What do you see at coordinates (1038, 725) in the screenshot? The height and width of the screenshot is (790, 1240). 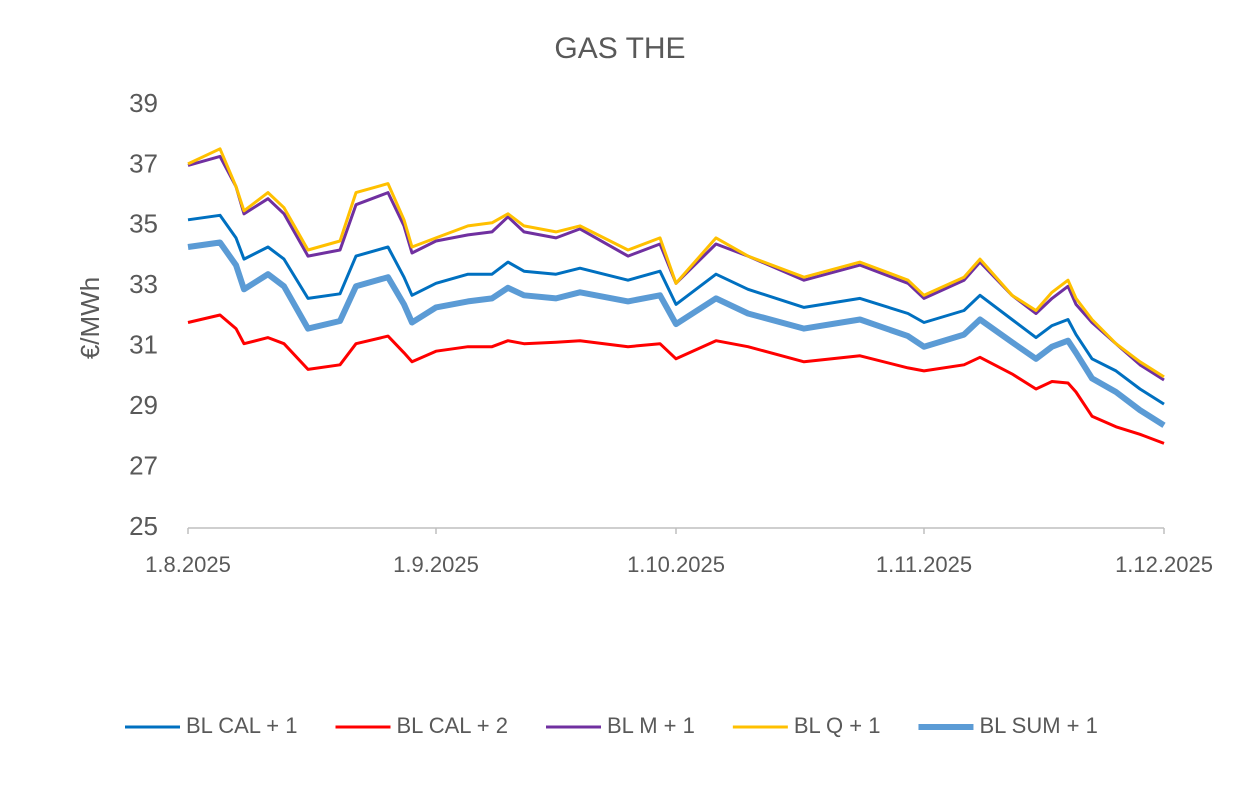 I see `legend-label: BL SUM + 1` at bounding box center [1038, 725].